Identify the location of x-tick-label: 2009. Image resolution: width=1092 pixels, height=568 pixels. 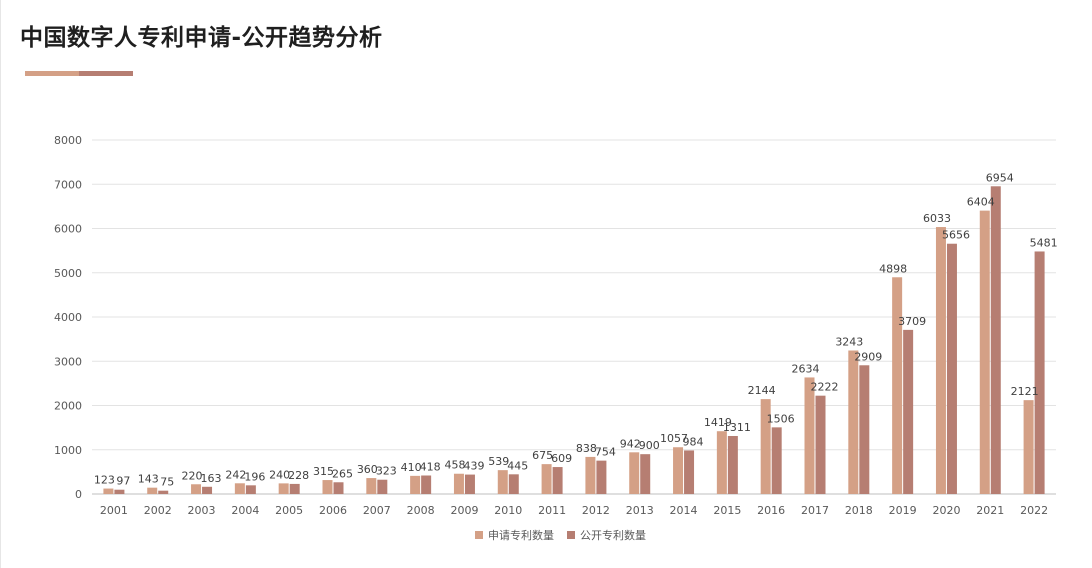
(464, 510).